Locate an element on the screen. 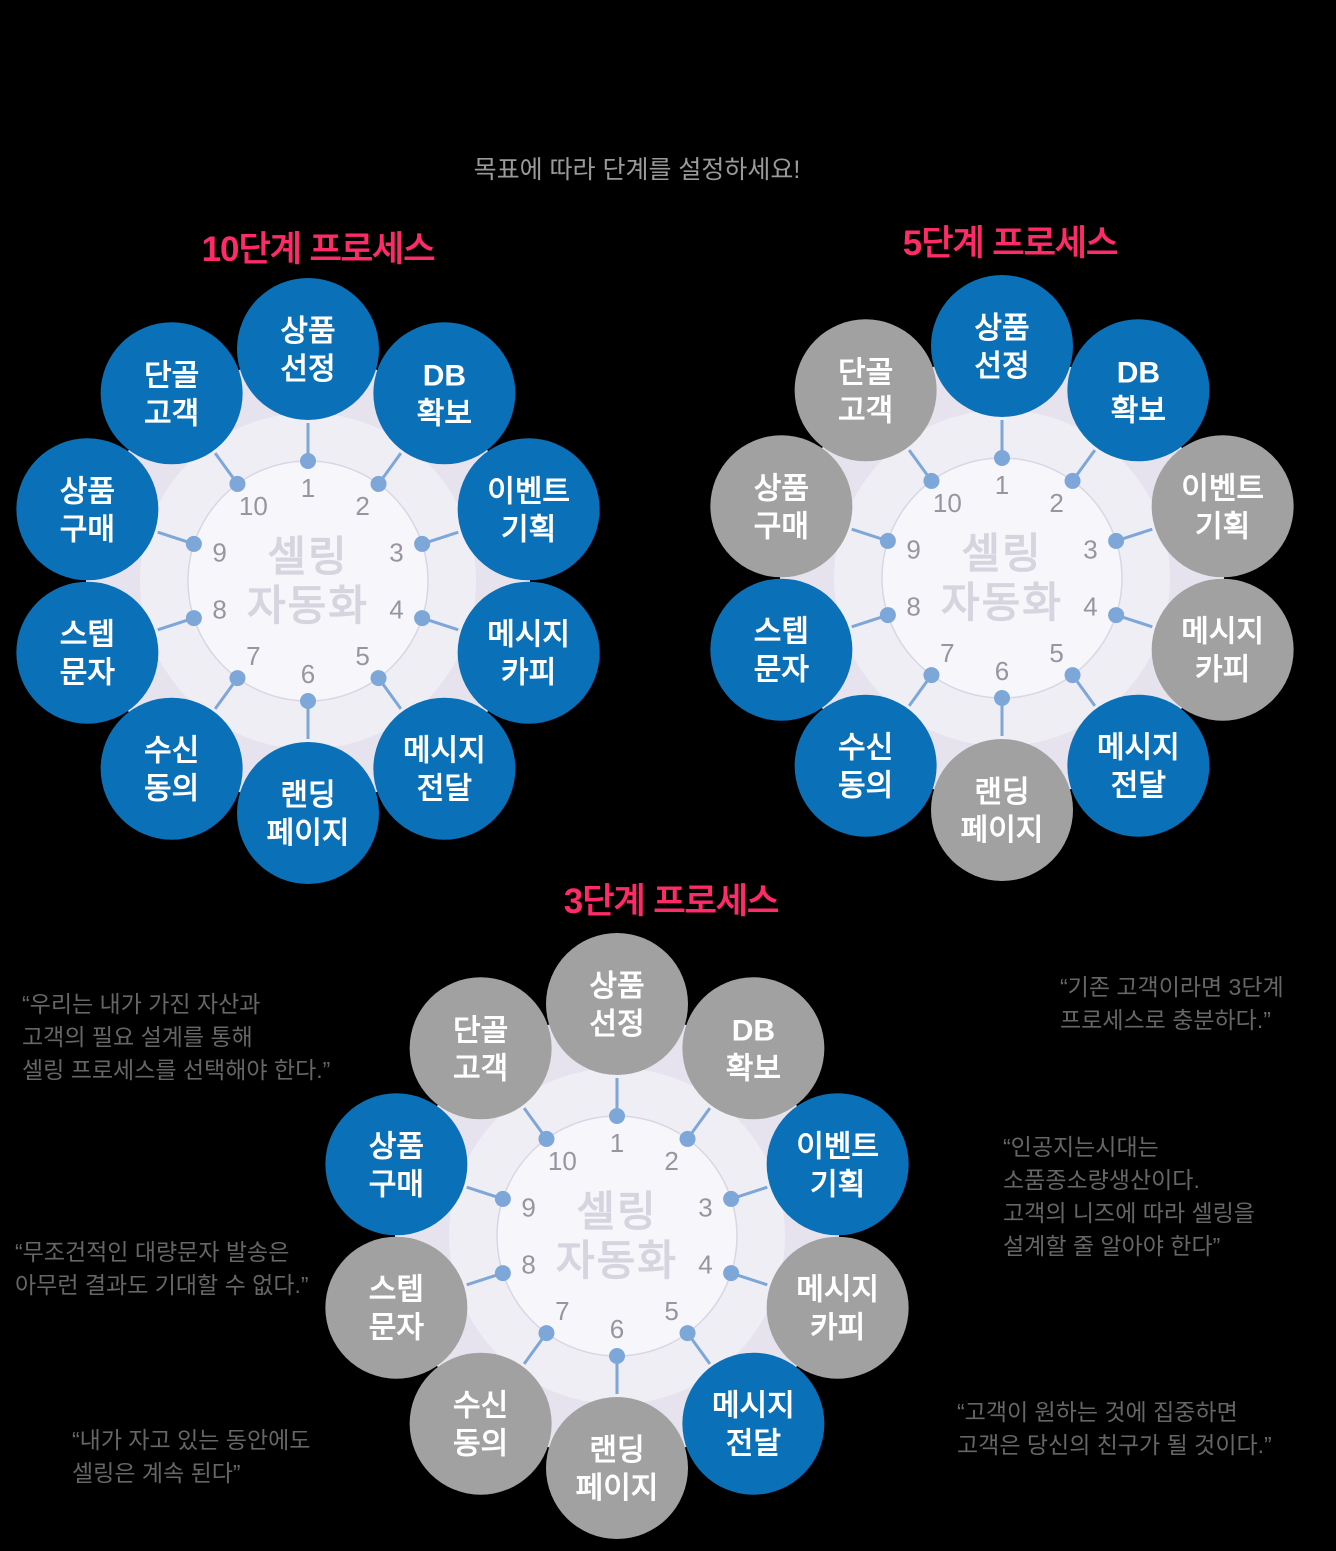 This screenshot has height=1551, width=1336. step-label-8: 스텝 문자 is located at coordinates (88, 654).